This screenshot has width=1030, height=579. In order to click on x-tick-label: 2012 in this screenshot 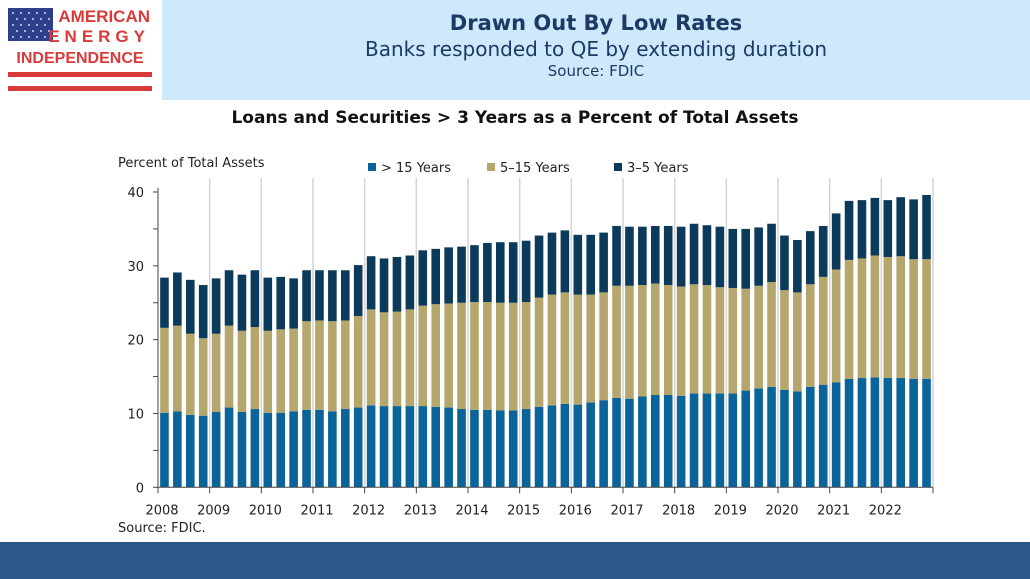, I will do `click(368, 510)`.